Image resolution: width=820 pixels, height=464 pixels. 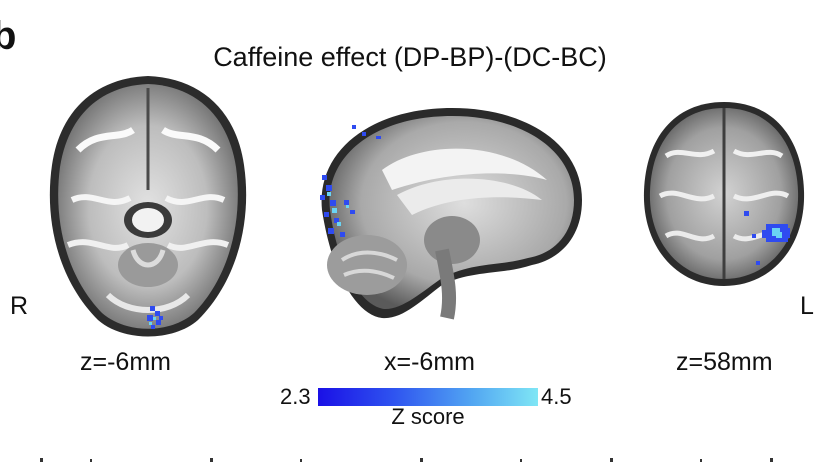 I want to click on axial-slice-inferior, so click(x=148, y=206).